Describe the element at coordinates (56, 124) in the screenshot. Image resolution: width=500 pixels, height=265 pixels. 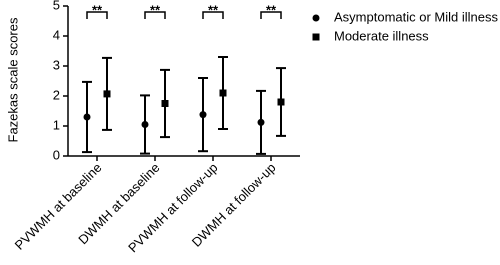
I see `y-tick-label: 1` at that location.